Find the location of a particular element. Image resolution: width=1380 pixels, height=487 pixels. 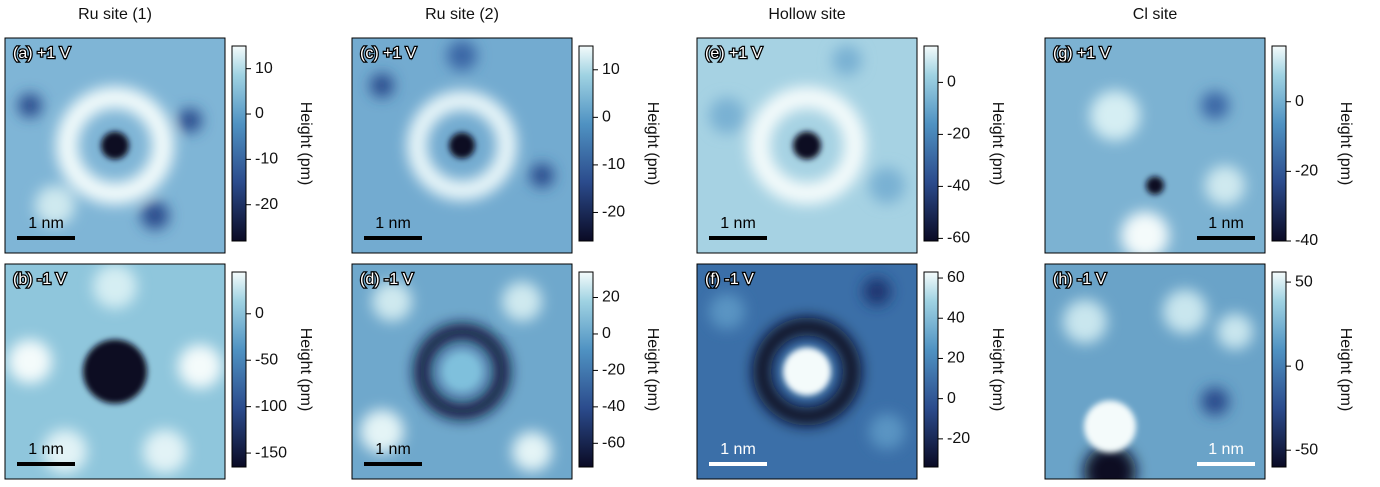

panel-label: (c) +1 V is located at coordinates (388, 53).